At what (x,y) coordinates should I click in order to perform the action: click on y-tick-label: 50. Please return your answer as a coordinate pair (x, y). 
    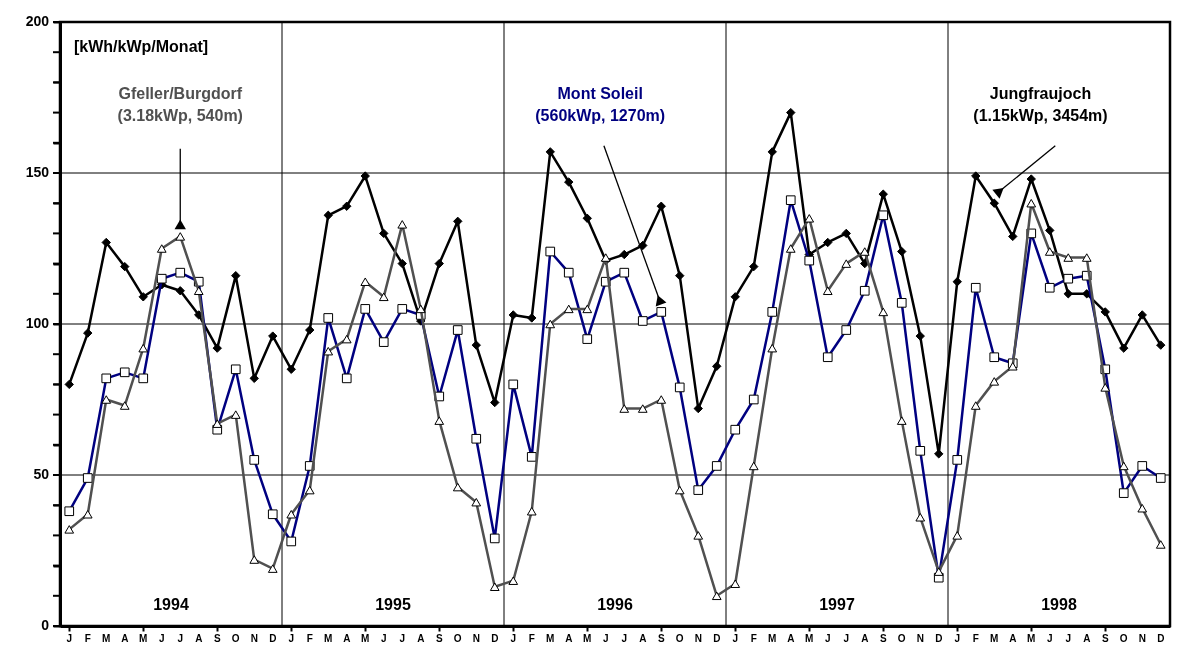
    Looking at the image, I should click on (41, 474).